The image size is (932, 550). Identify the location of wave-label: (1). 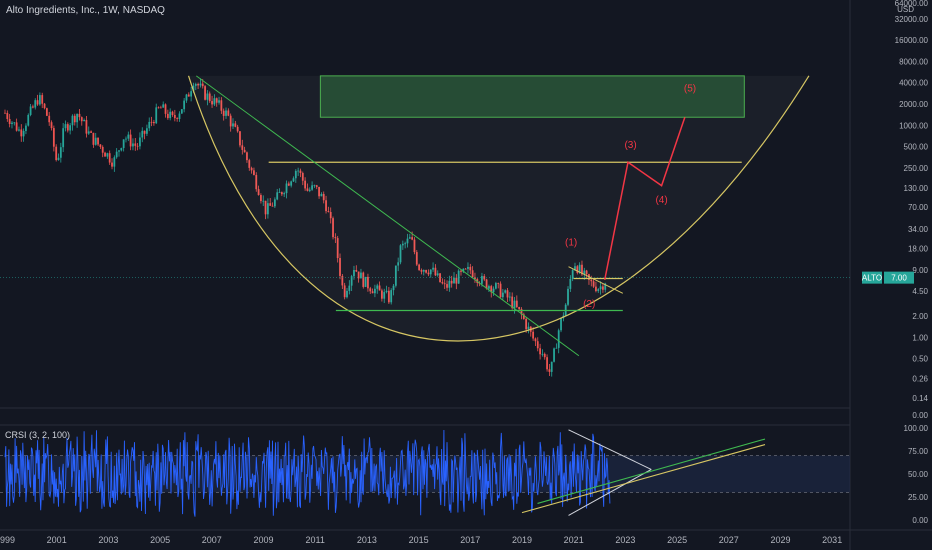
(571, 242).